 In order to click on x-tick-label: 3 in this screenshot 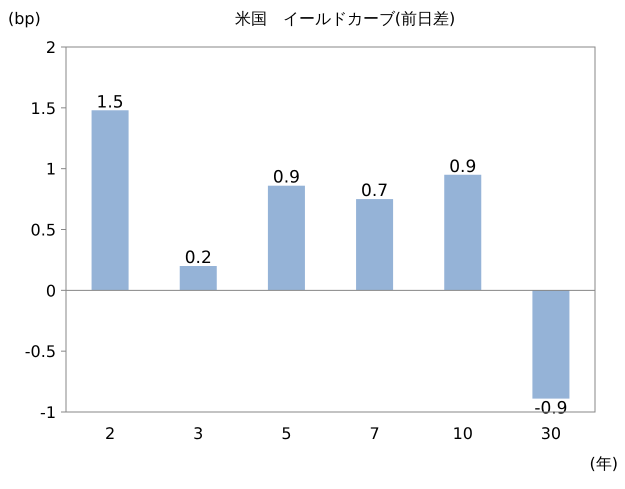, I will do `click(198, 433)`.